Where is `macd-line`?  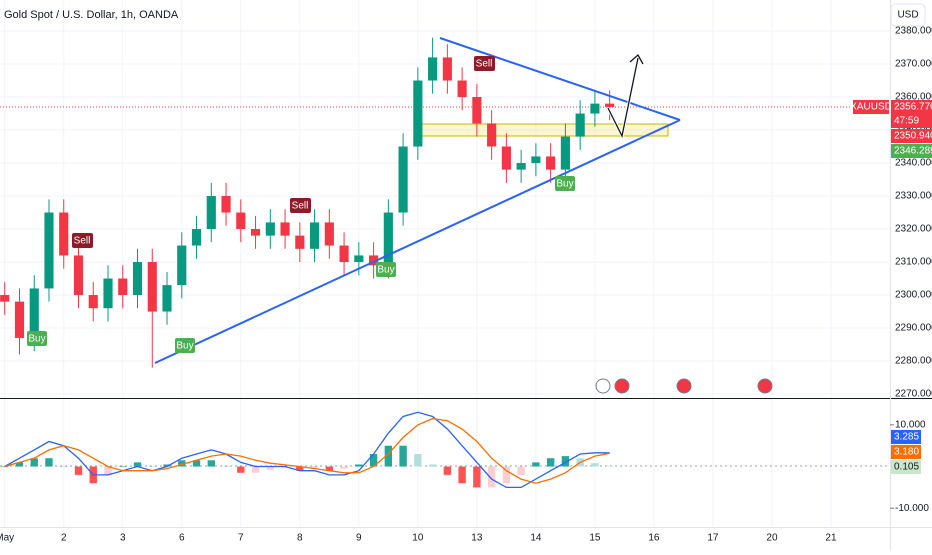 macd-line is located at coordinates (307, 450).